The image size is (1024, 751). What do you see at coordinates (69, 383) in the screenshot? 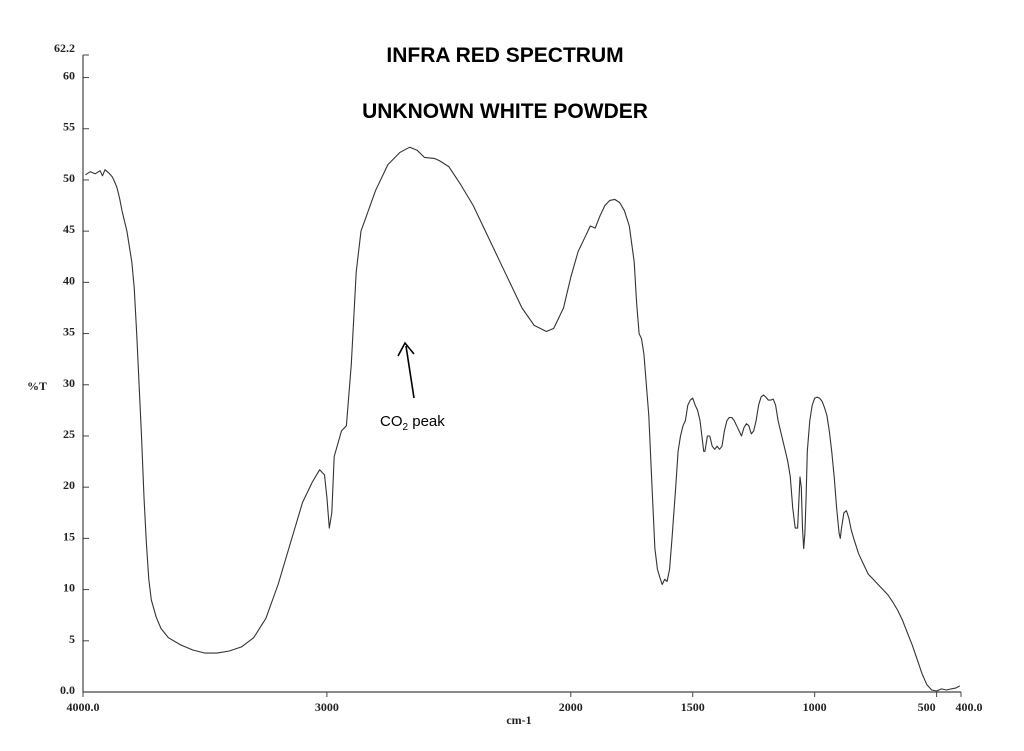
I see `y-tick-label: 30` at bounding box center [69, 383].